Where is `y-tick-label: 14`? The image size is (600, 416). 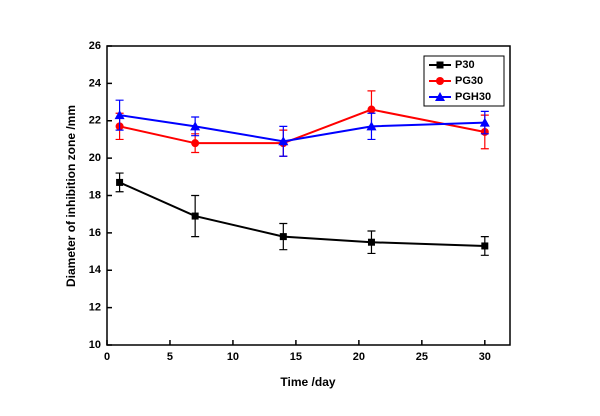 y-tick-label: 14 is located at coordinates (95, 270).